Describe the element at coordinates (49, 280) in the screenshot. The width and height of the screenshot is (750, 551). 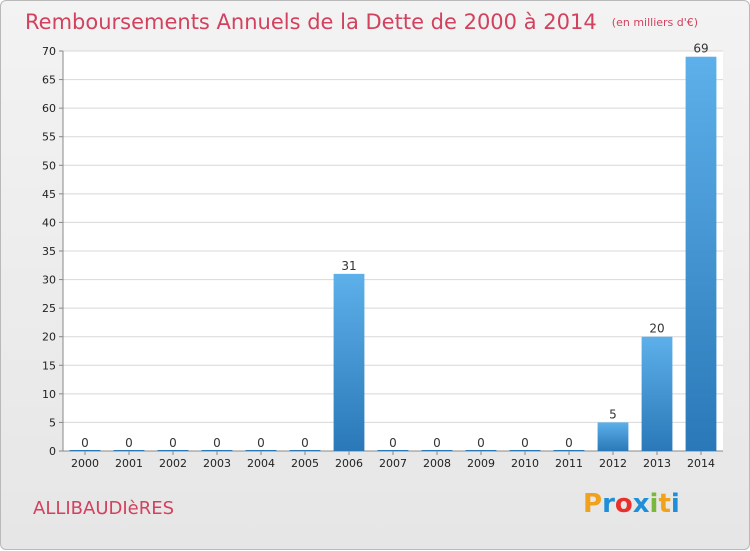
I see `y-tick-label: 30` at that location.